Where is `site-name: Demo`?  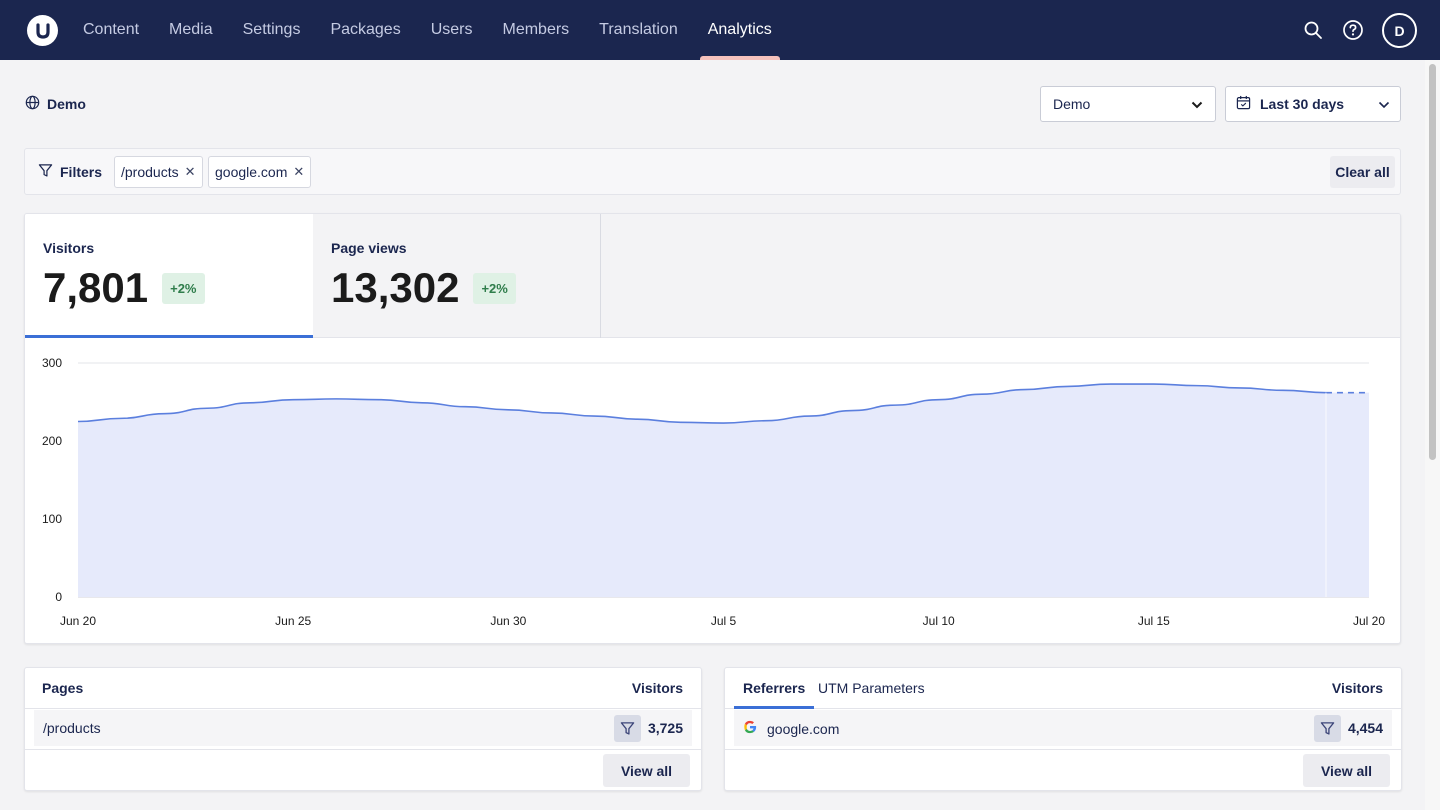 site-name: Demo is located at coordinates (66, 104).